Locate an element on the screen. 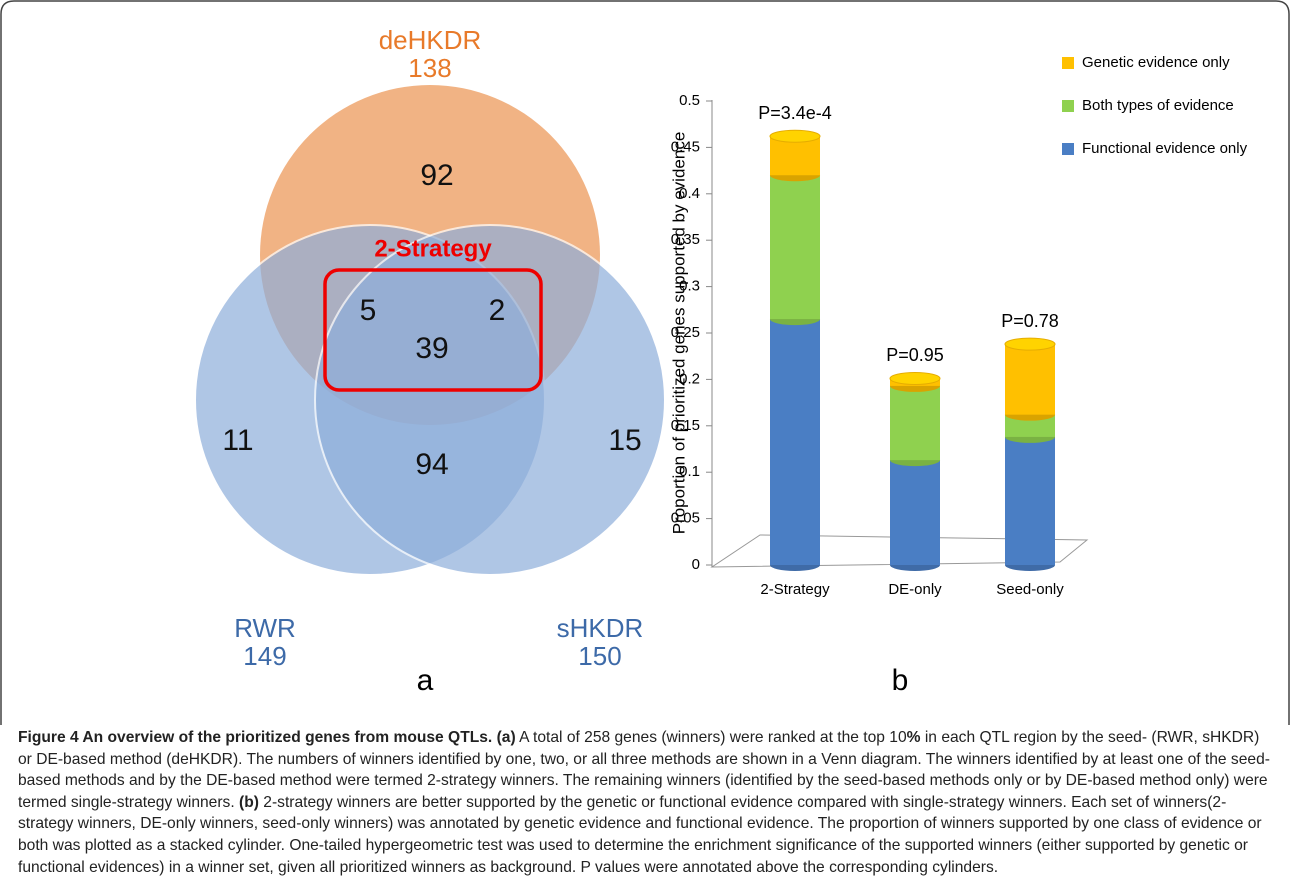 The height and width of the screenshot is (890, 1290). set-name: deHKDR is located at coordinates (430, 40).